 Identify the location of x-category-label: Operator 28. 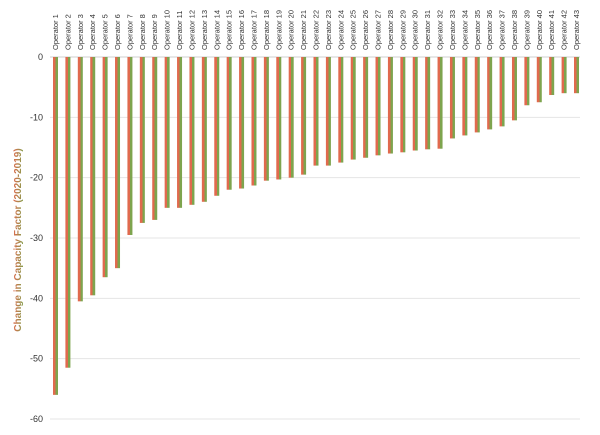
(390, 30).